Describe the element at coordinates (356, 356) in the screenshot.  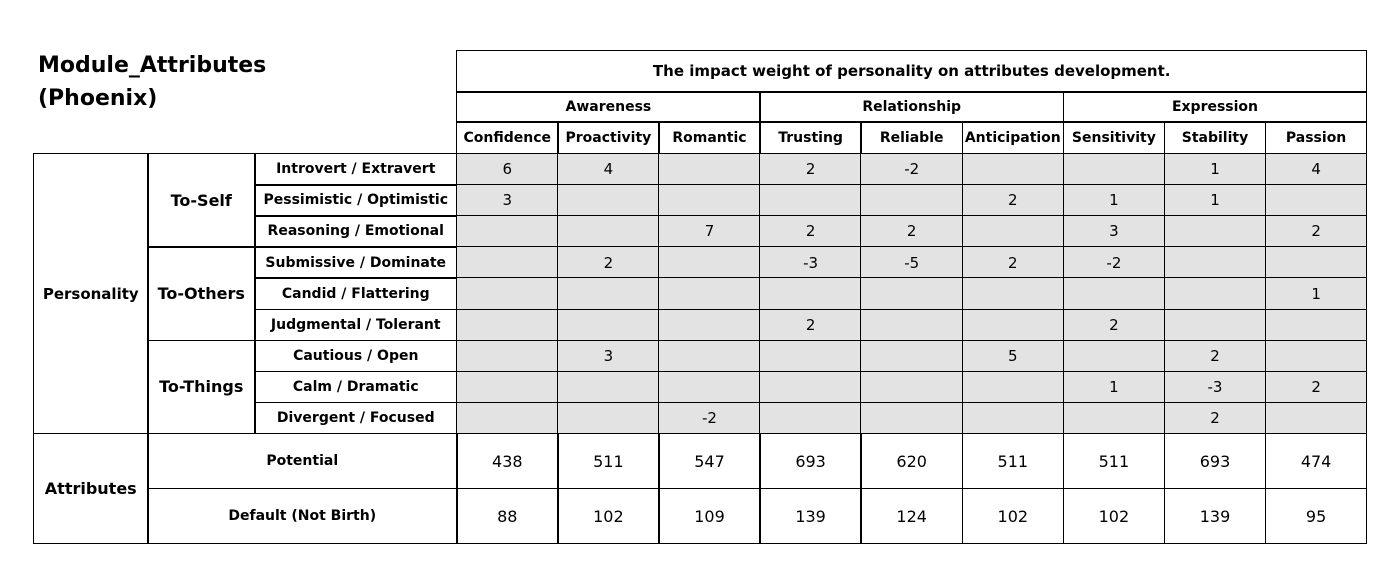
I see `row-label: Cautious / Open` at that location.